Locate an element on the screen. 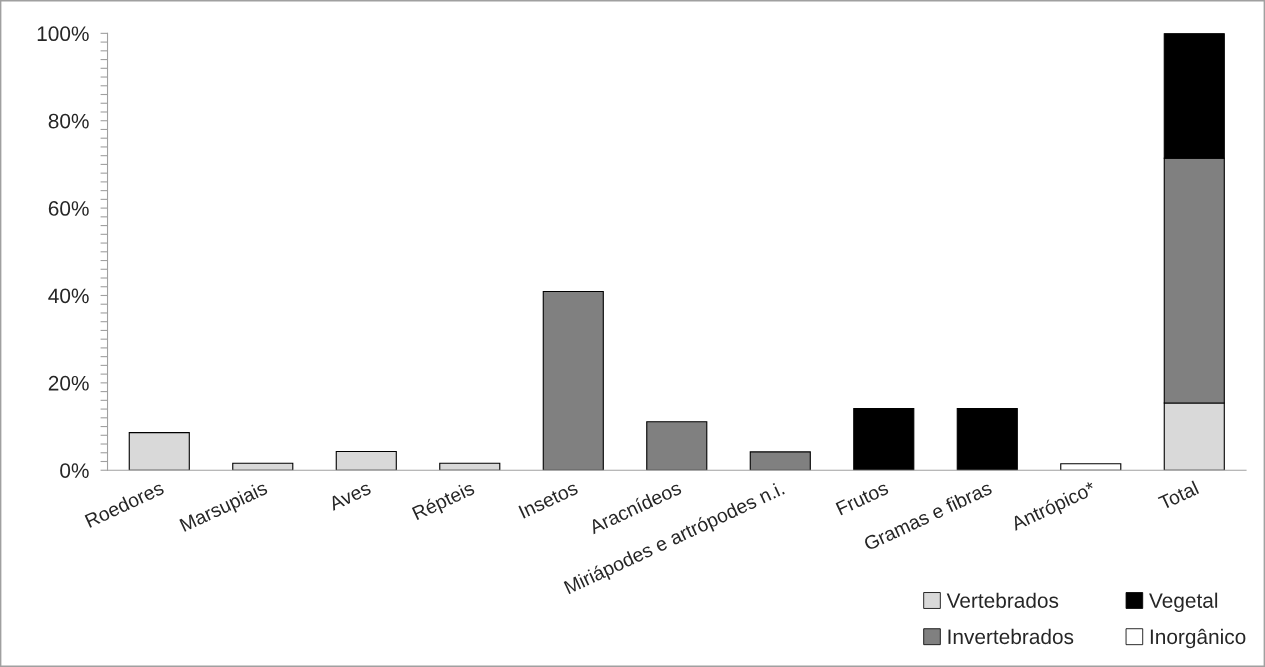  y-tick-label: 0% is located at coordinates (74, 470).